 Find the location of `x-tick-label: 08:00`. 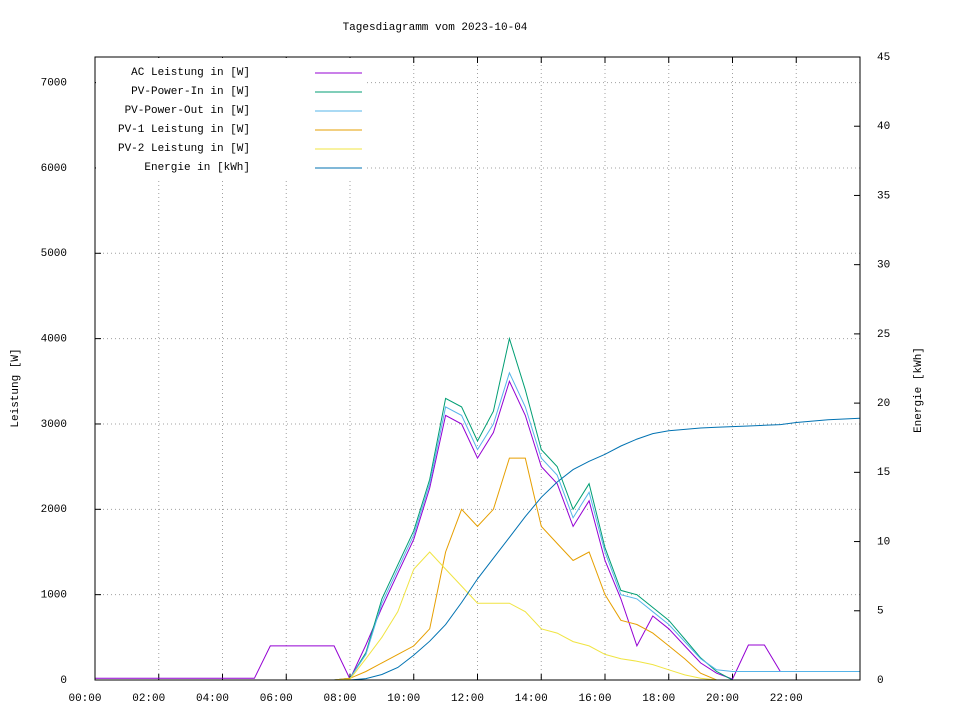

x-tick-label: 08:00 is located at coordinates (339, 699).